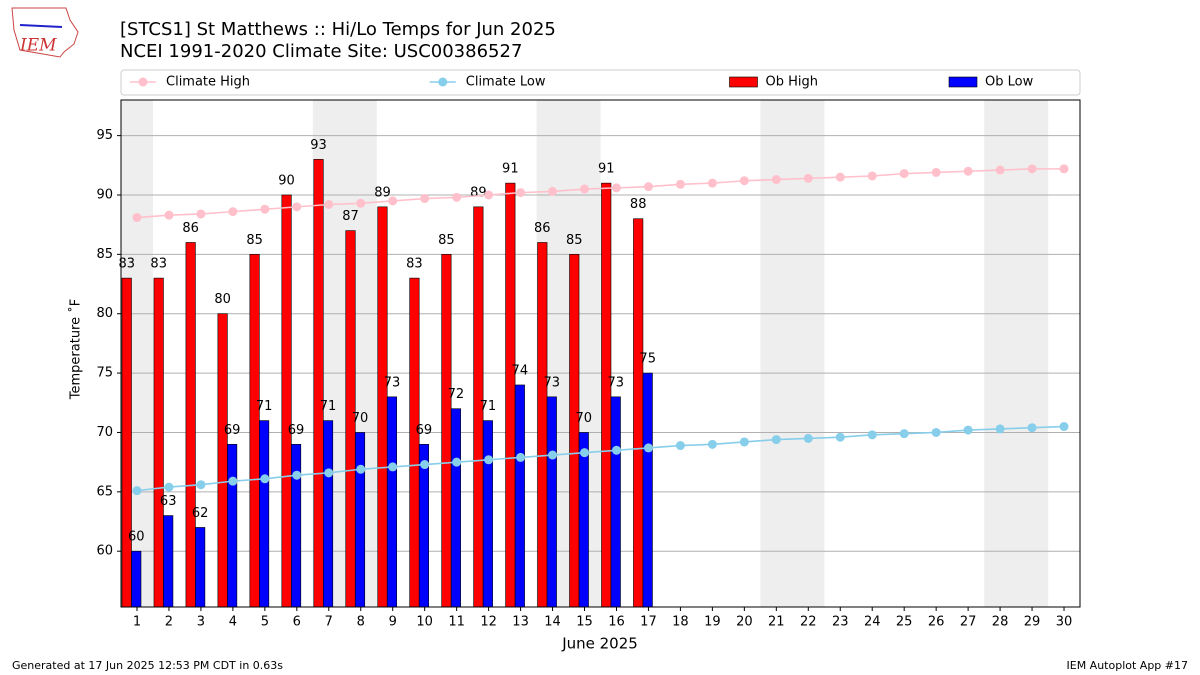 This screenshot has height=675, width=1200. What do you see at coordinates (1000, 622) in the screenshot?
I see `x-tick-label: 28` at bounding box center [1000, 622].